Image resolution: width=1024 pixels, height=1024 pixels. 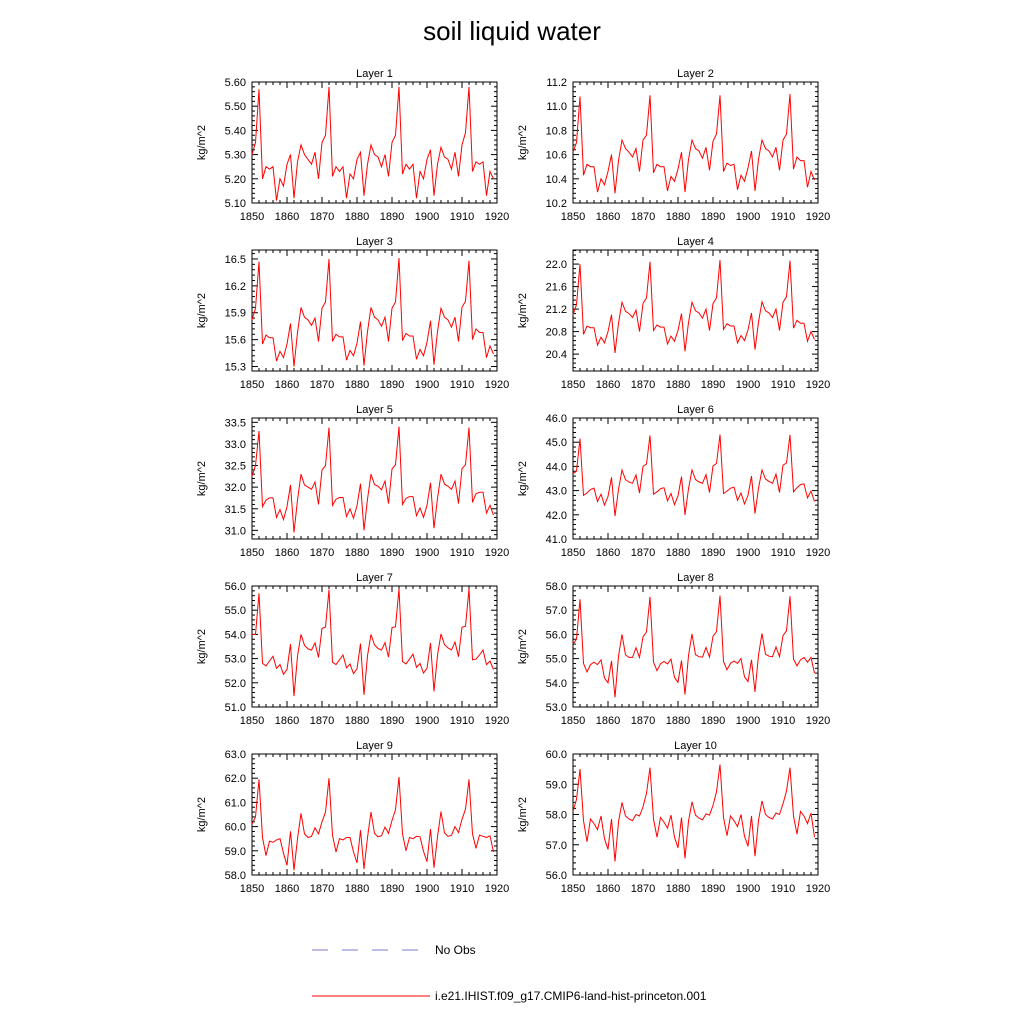 I want to click on y-tick-label: 5.30, so click(x=235, y=156).